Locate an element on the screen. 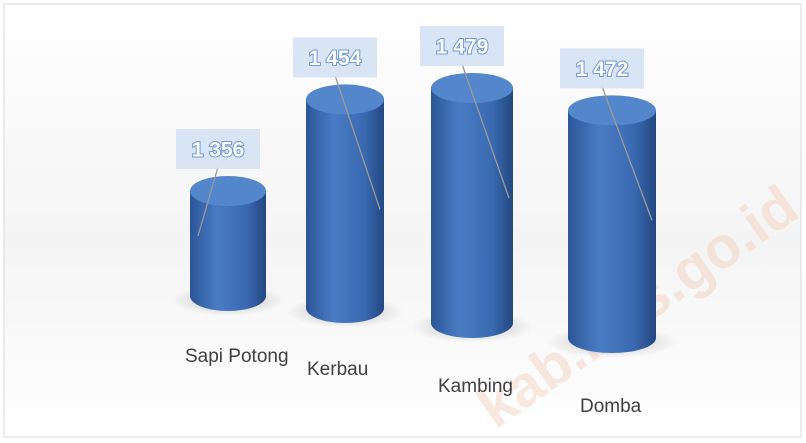  value-label: 1 356 is located at coordinates (218, 150).